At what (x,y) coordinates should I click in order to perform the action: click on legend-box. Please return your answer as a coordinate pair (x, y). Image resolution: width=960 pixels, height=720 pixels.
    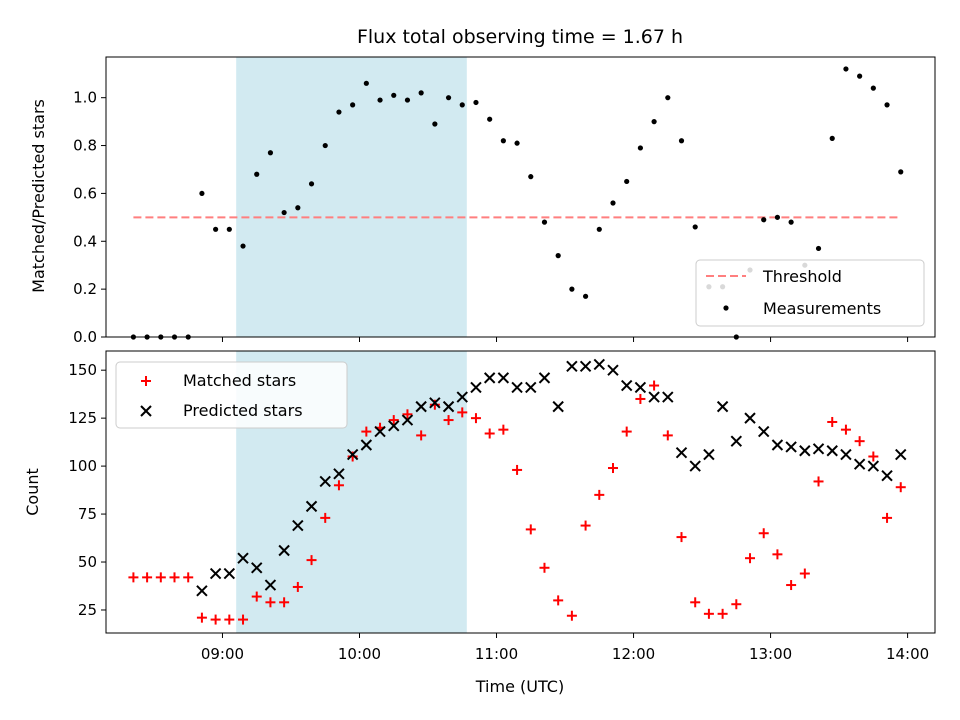
    Looking at the image, I should click on (810, 293).